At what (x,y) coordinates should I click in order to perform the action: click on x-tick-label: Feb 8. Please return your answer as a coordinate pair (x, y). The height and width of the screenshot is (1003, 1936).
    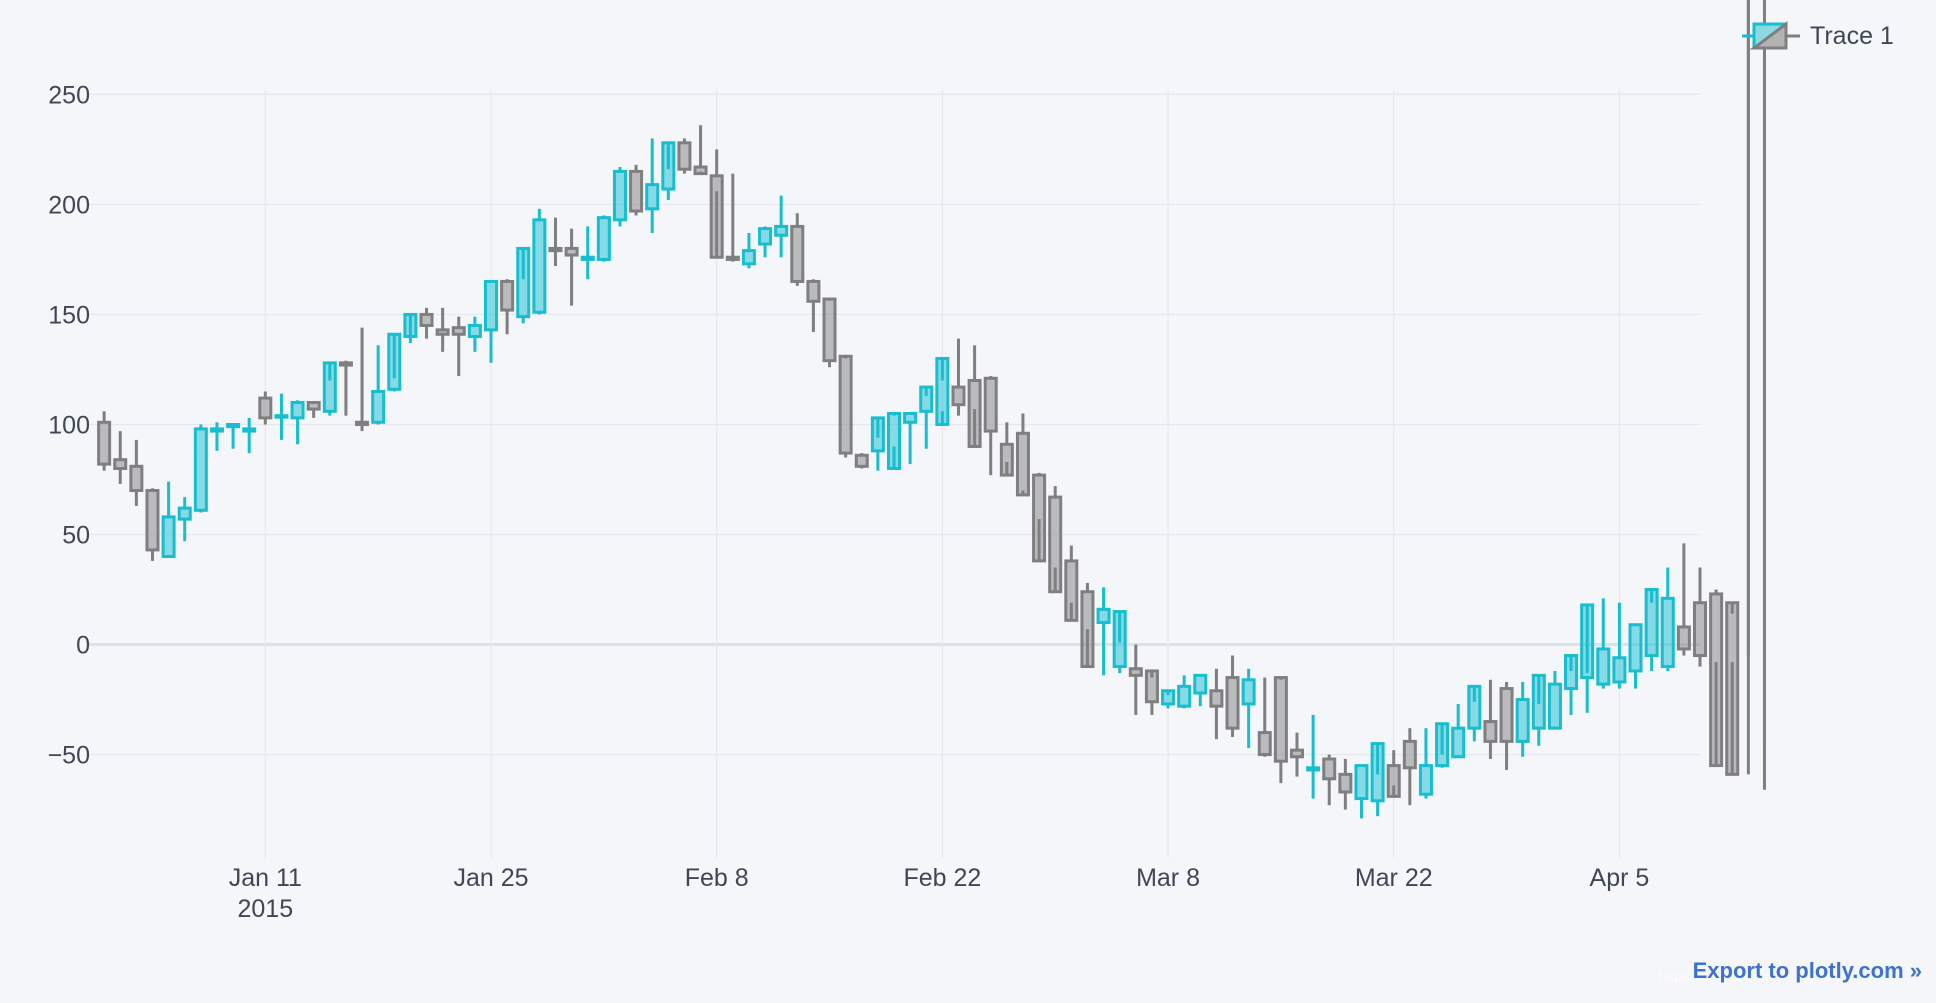
    Looking at the image, I should click on (717, 878).